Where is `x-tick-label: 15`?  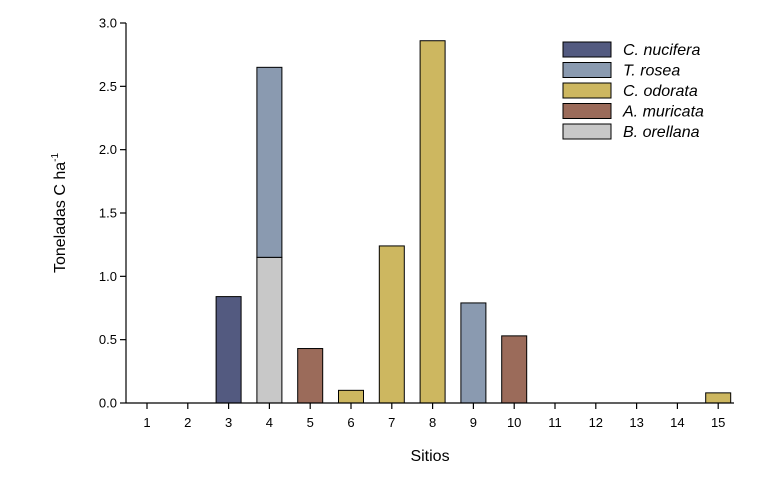 x-tick-label: 15 is located at coordinates (718, 422).